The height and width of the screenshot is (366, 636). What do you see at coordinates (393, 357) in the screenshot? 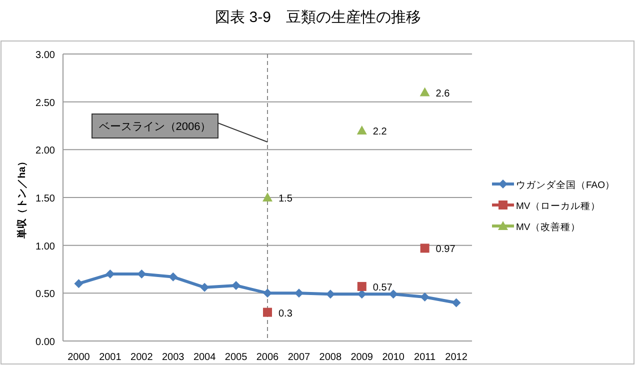
I see `x-tick-label: 2010` at bounding box center [393, 357].